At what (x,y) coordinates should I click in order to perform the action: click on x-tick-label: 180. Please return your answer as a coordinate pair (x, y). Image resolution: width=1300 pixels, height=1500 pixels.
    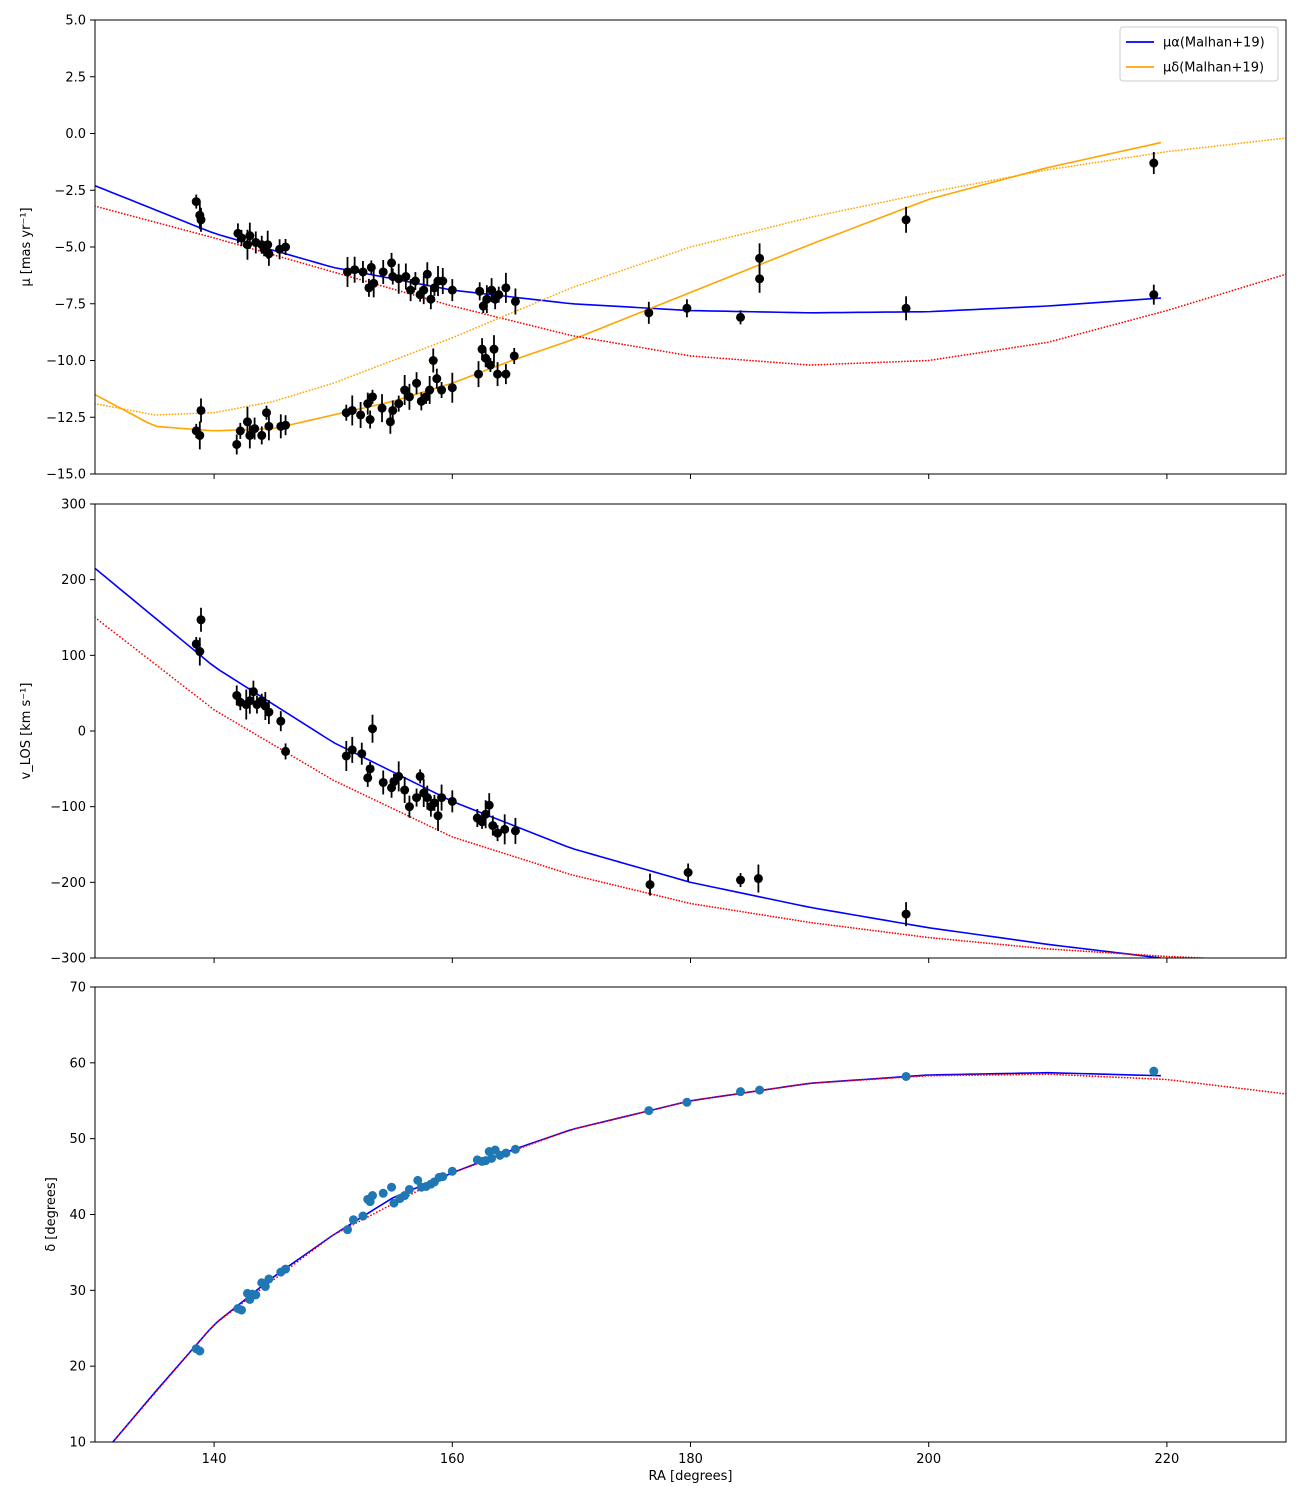
    Looking at the image, I should click on (690, 1459).